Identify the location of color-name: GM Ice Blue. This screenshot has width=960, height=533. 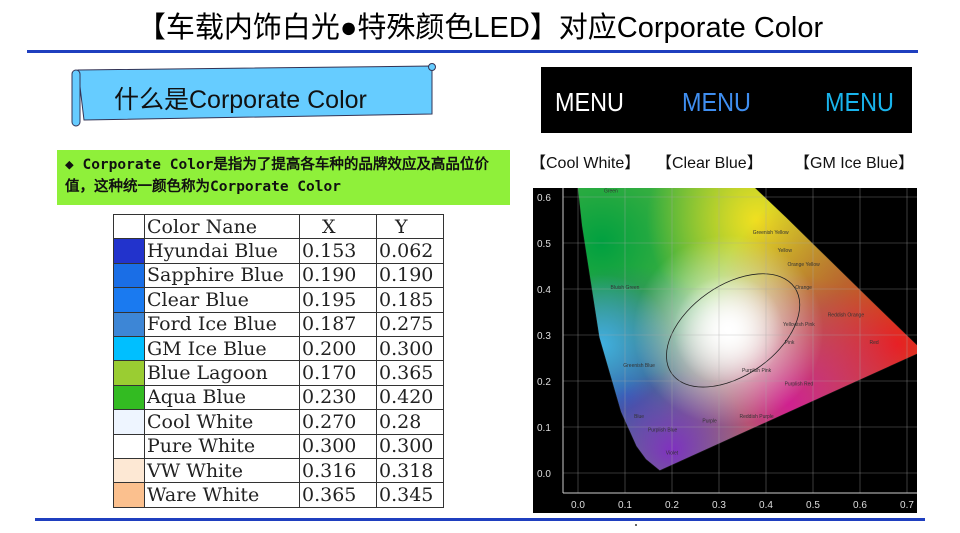
(222, 348).